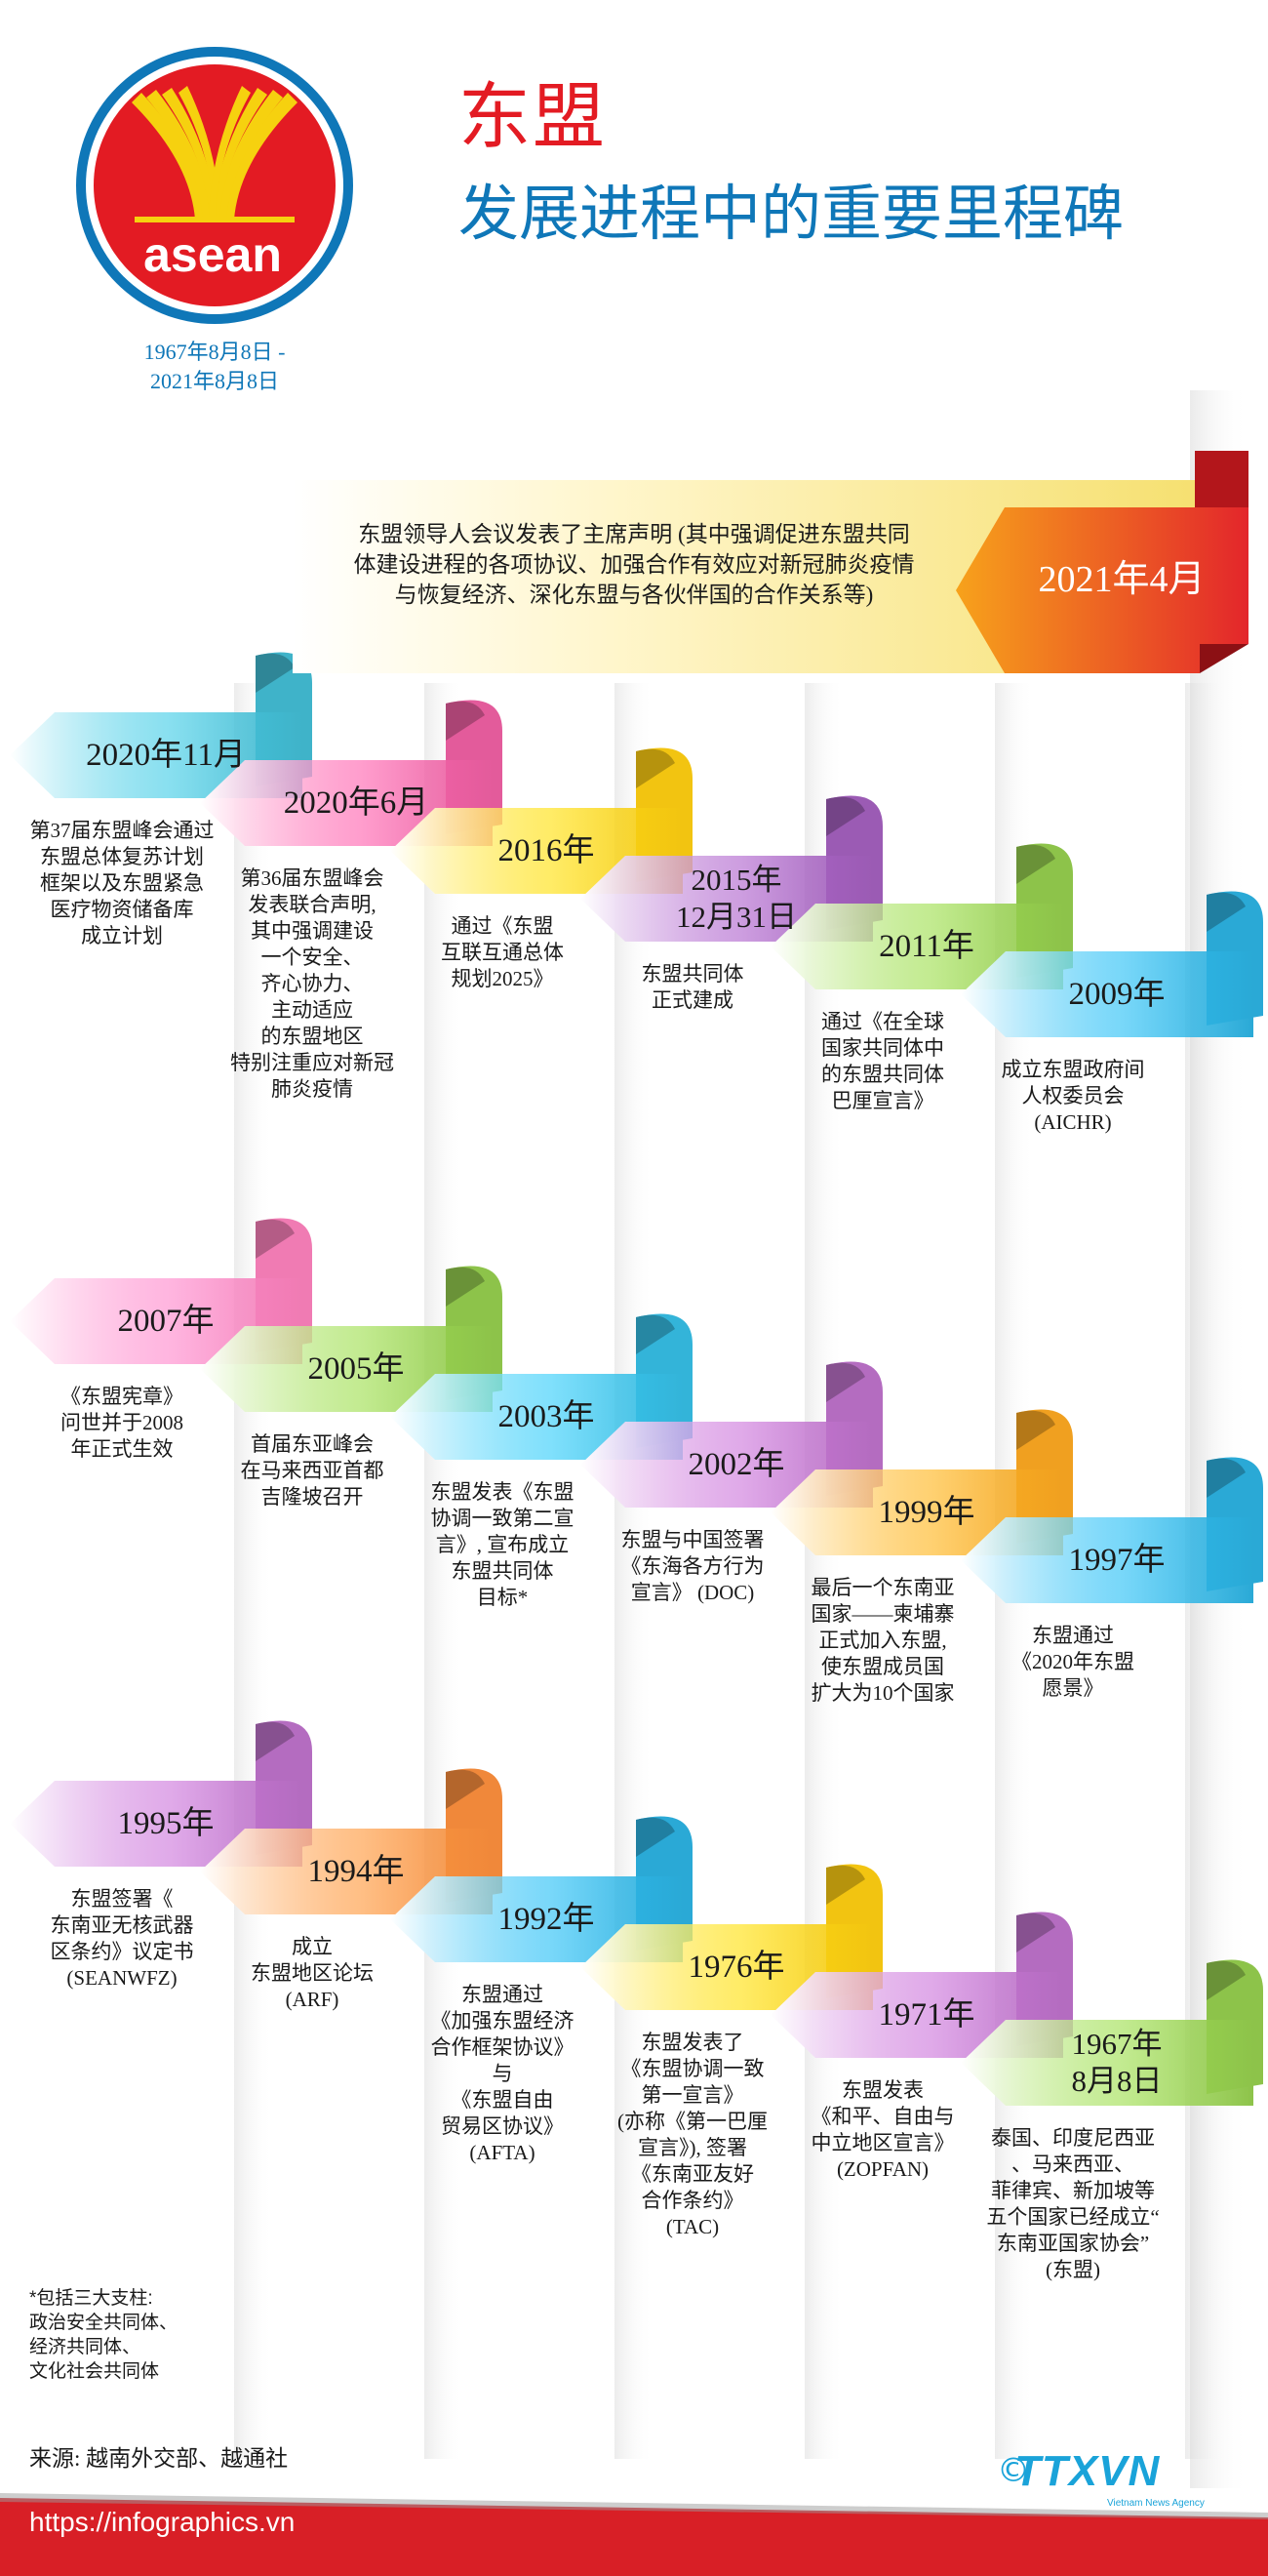  I want to click on timeline-date-label: 2005年, so click(356, 1369).